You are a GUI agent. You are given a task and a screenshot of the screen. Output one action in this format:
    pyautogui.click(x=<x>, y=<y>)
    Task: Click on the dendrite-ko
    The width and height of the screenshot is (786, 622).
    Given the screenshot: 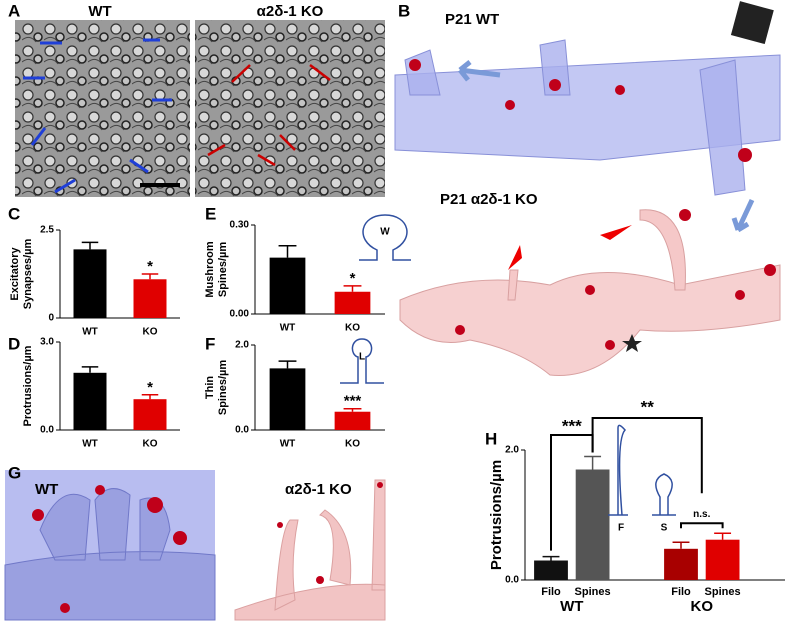 What is the action you would take?
    pyautogui.click(x=590, y=320)
    